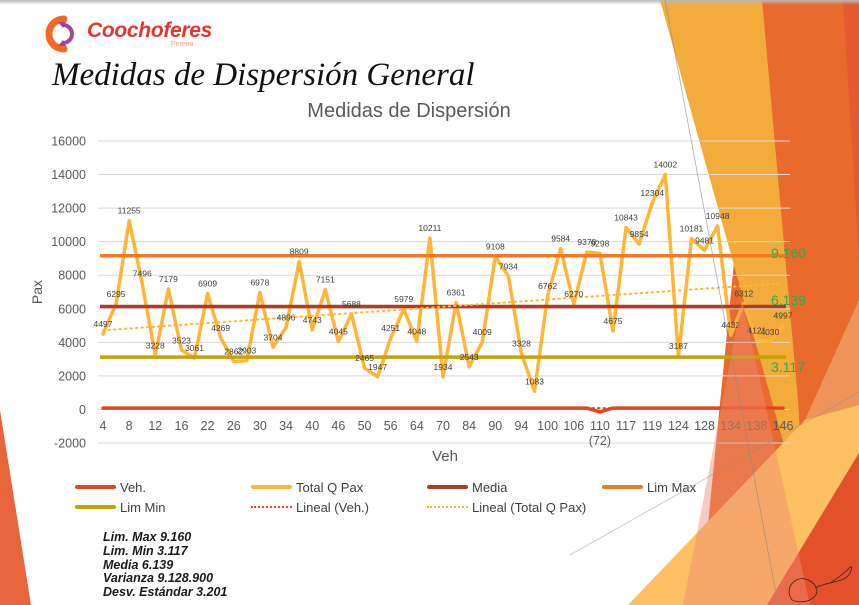  I want to click on x-tick-label: 124, so click(678, 426).